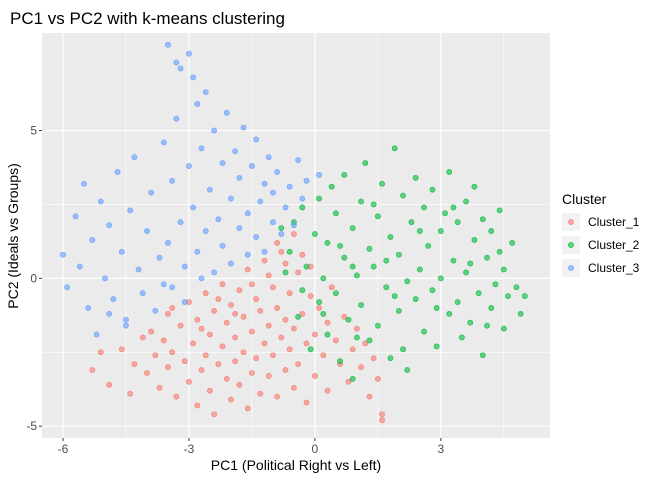  What do you see at coordinates (614, 268) in the screenshot?
I see `legend-label: Cluster_3` at bounding box center [614, 268].